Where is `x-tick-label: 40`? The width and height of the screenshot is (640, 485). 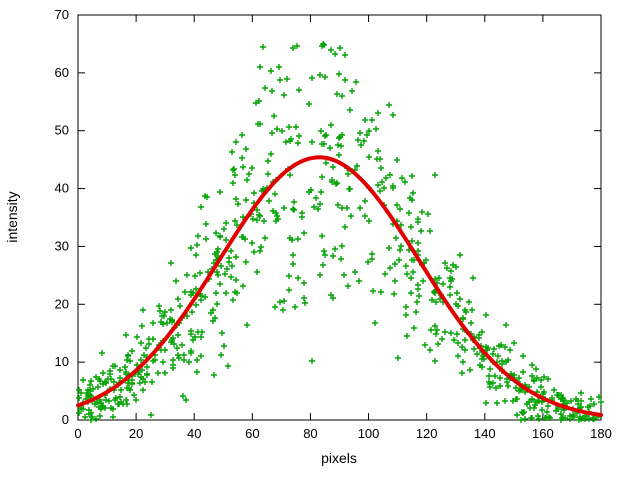
x-tick-label: 40 is located at coordinates (194, 433).